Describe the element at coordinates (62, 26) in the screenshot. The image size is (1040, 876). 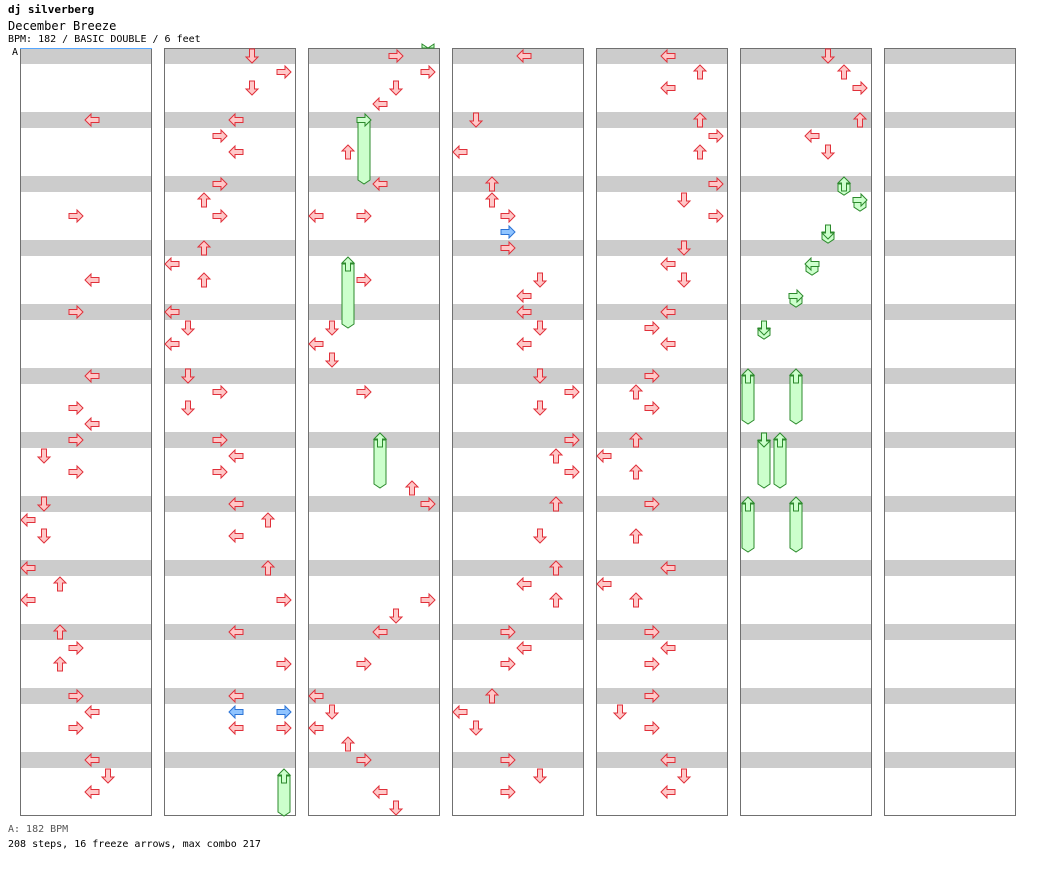
I see `song-title: December Breeze` at that location.